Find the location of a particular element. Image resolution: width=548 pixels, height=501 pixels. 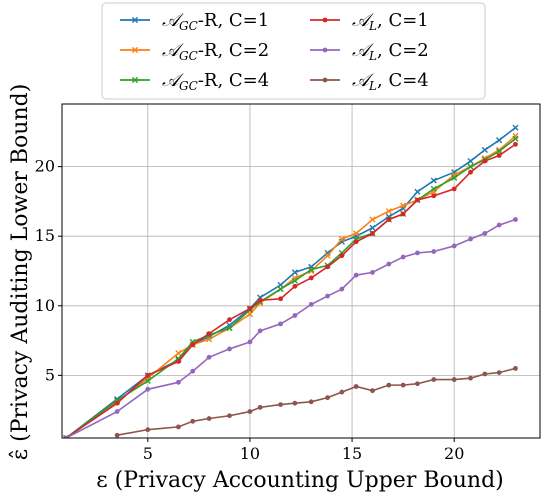

y-tick-label: 20 is located at coordinates (45, 166).